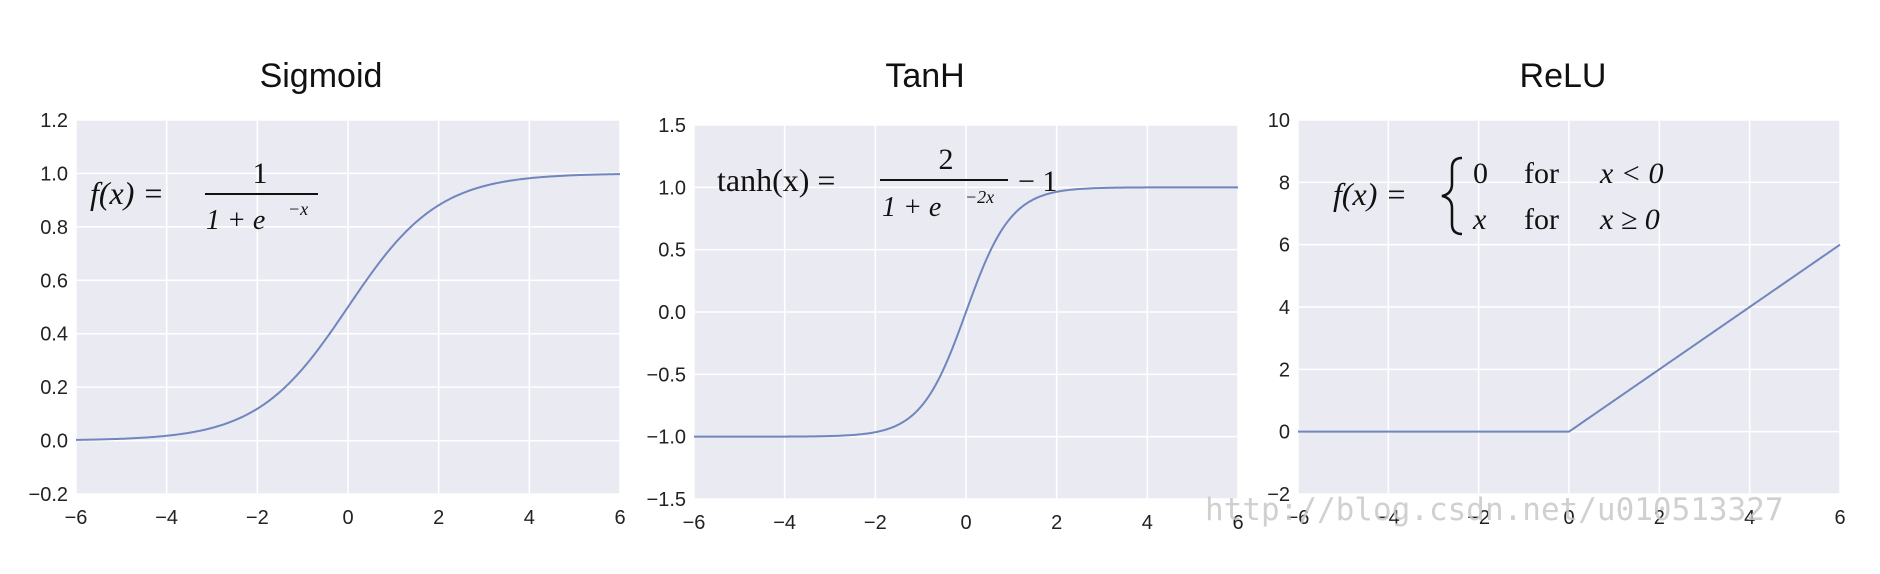 This screenshot has height=574, width=1880. Describe the element at coordinates (911, 207) in the screenshot. I see `tanh-formula-denominator: 1 + e` at that location.